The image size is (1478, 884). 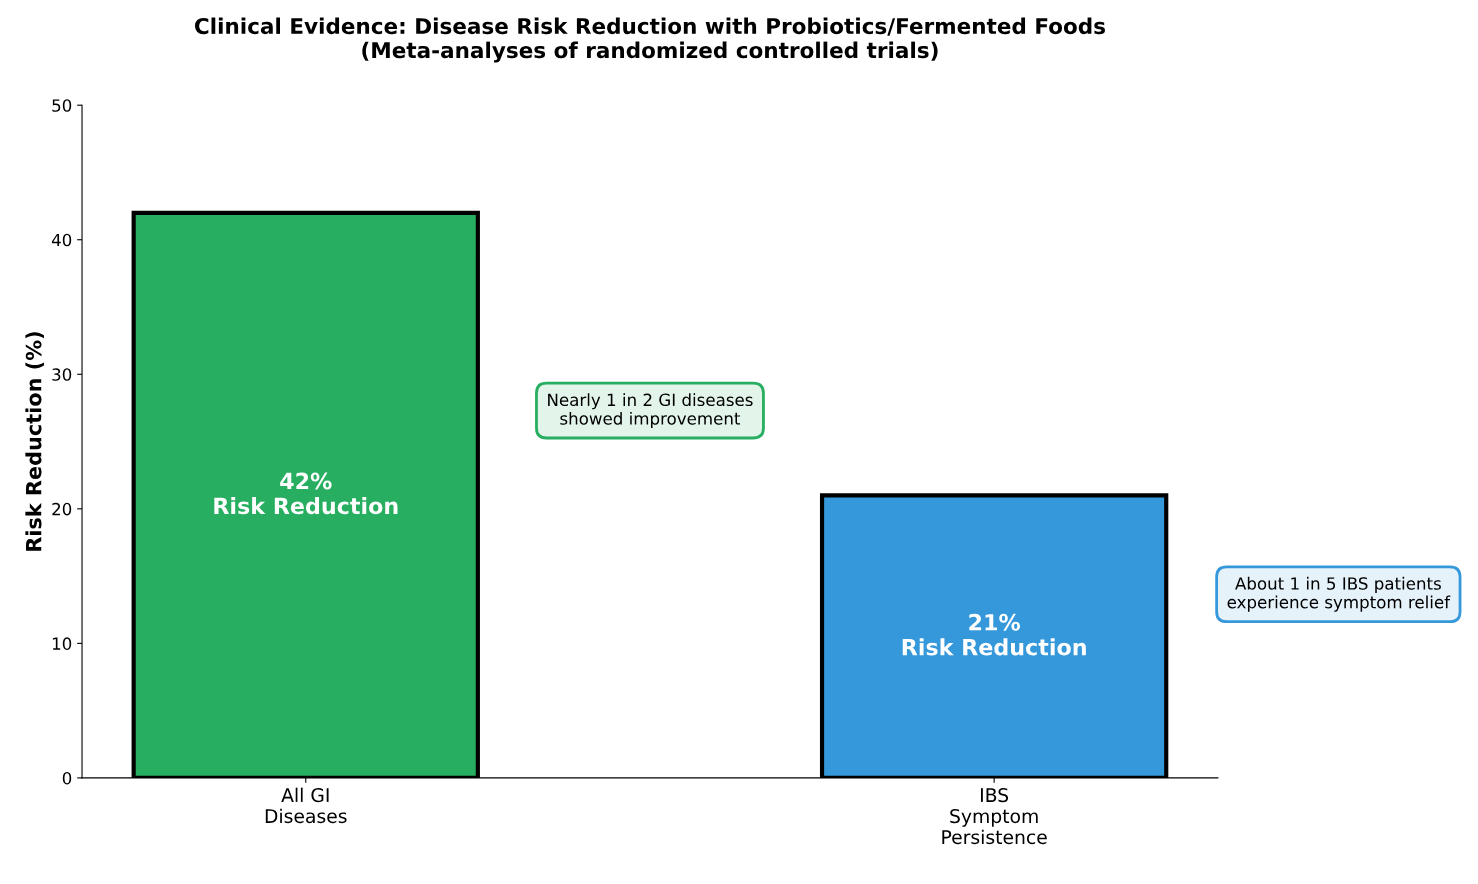 What do you see at coordinates (306, 805) in the screenshot?
I see `x-tick-label: All GI Diseases` at bounding box center [306, 805].